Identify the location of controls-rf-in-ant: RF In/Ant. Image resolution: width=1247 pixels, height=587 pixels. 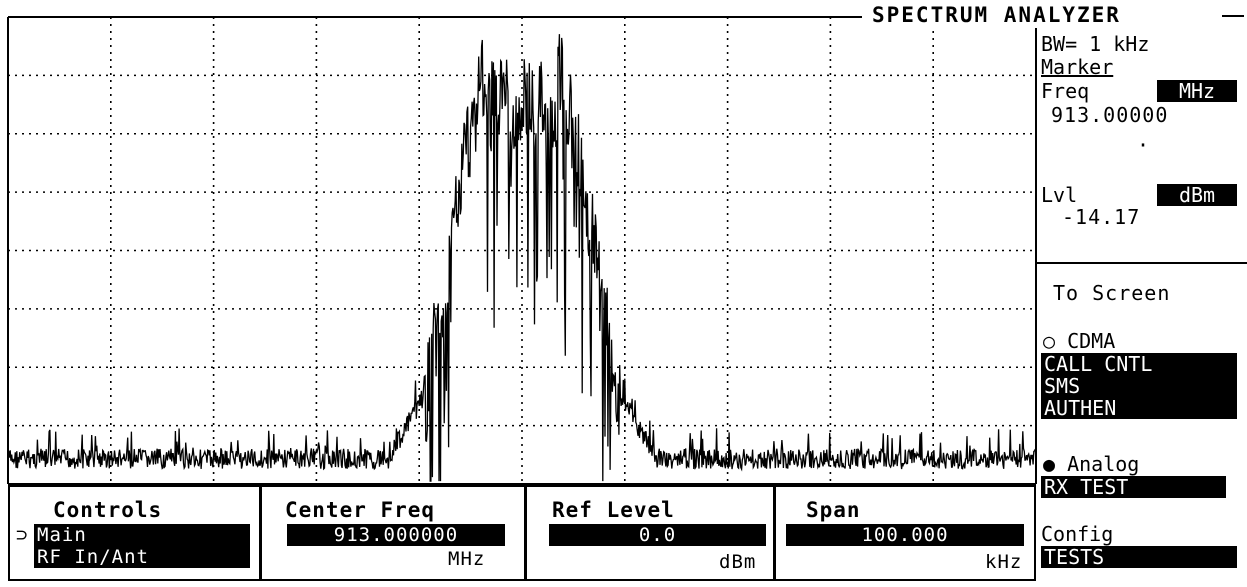
(142, 557).